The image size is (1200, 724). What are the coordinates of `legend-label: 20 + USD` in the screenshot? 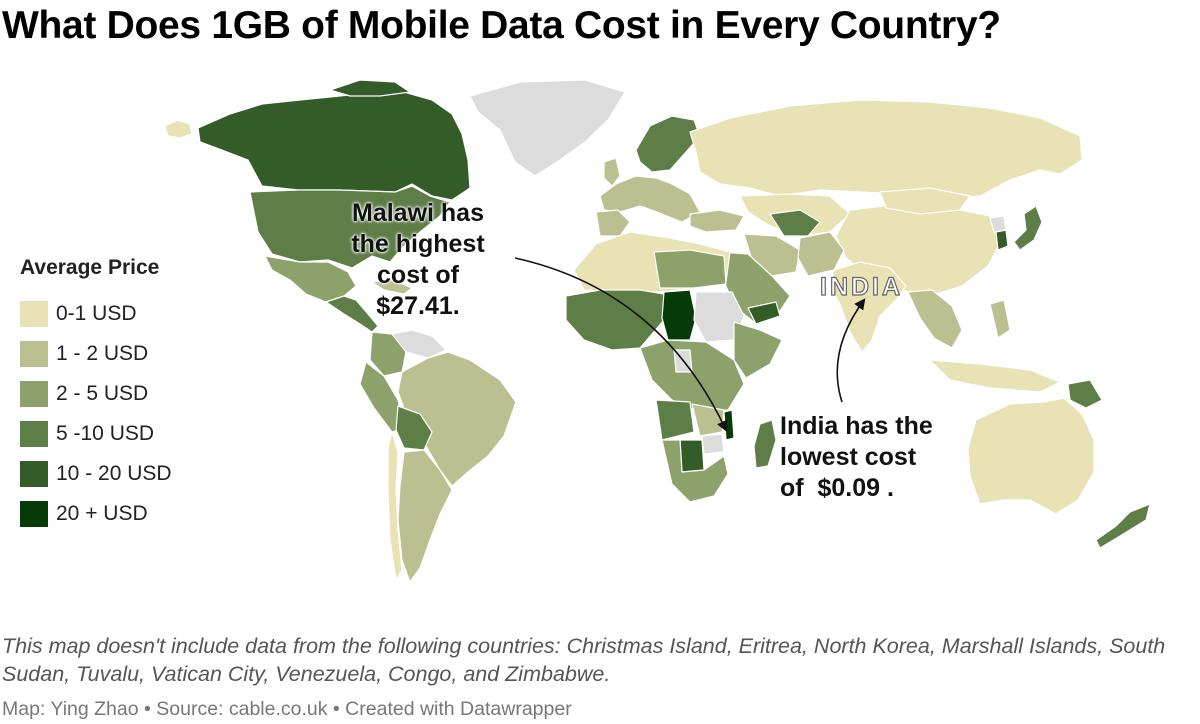 It's located at (102, 513).